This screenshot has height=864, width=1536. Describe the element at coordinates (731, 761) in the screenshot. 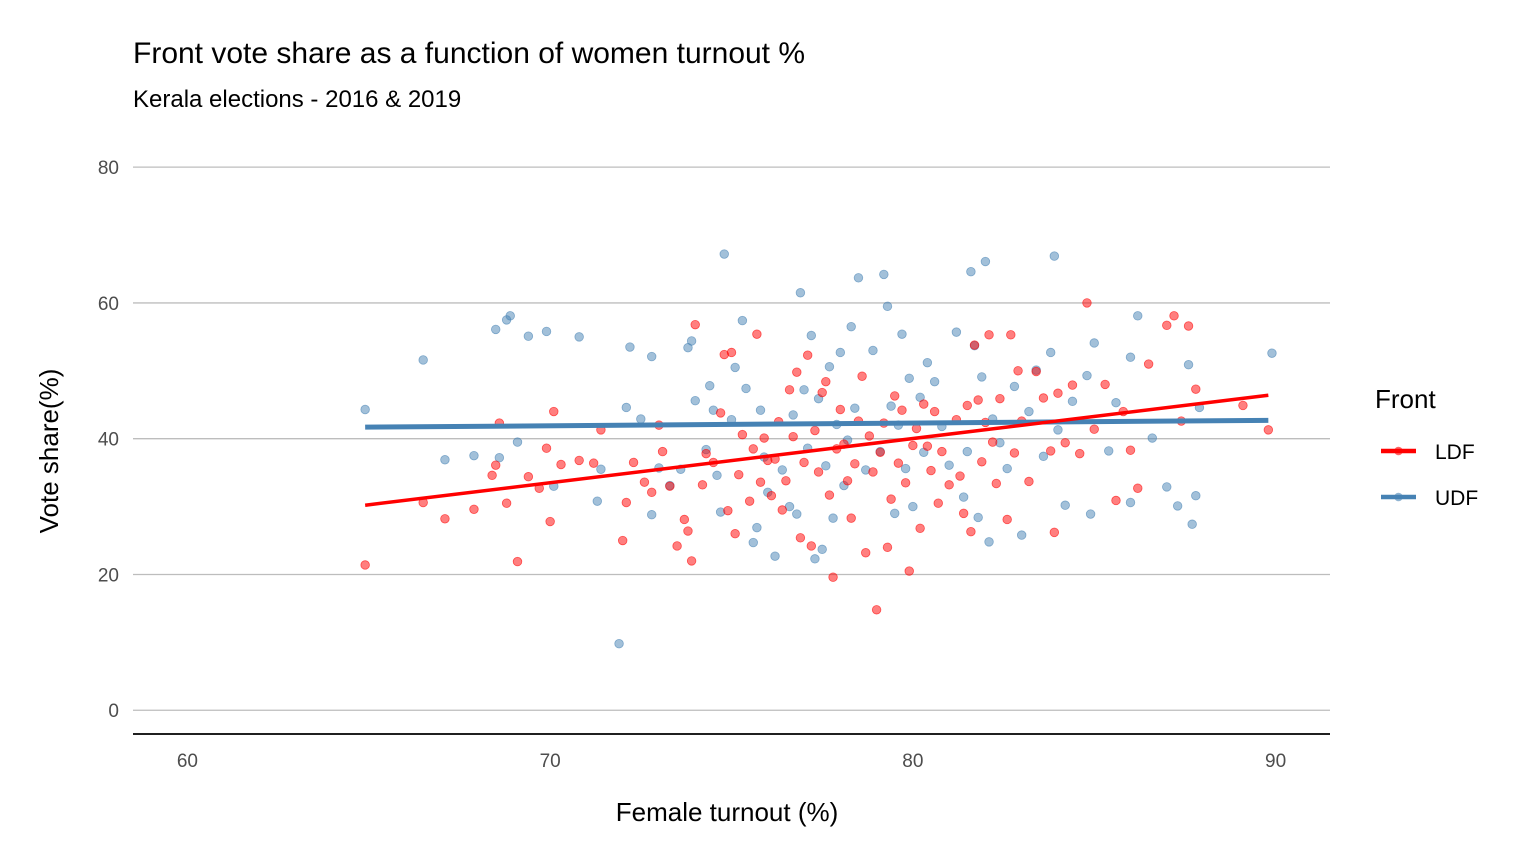

I see `x-axis-ticks: 60 70 80 90` at that location.